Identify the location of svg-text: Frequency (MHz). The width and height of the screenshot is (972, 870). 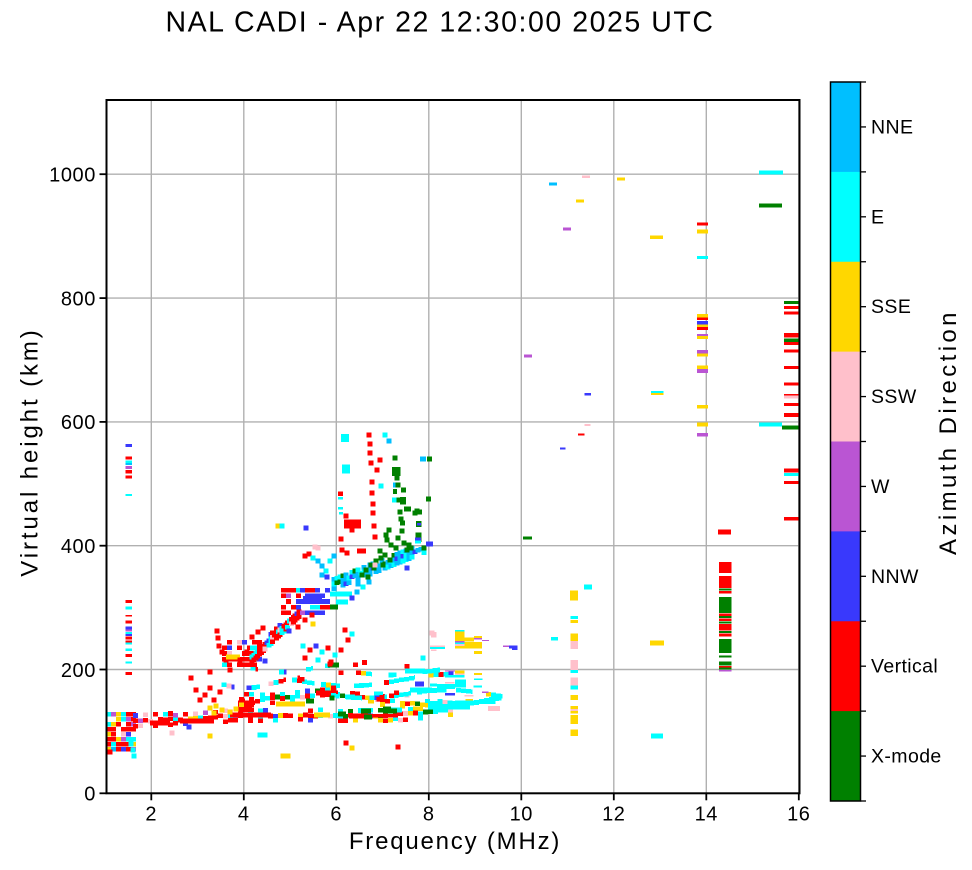
(455, 841).